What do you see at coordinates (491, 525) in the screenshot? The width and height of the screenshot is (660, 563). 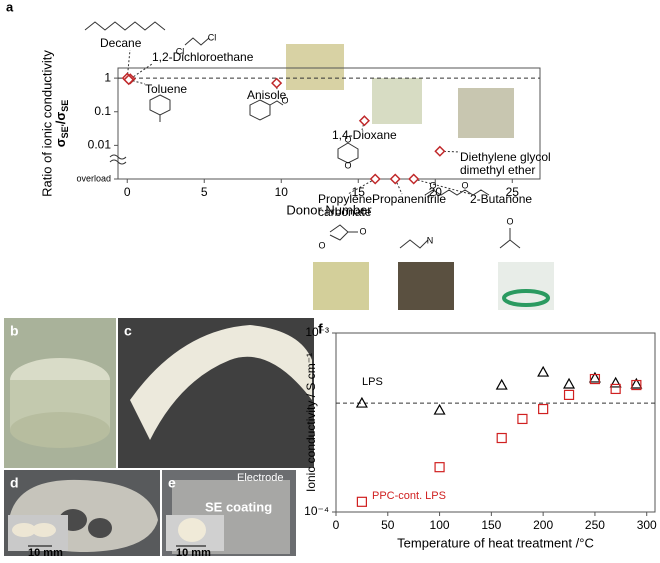 I see `x-tick-label: 150` at bounding box center [491, 525].